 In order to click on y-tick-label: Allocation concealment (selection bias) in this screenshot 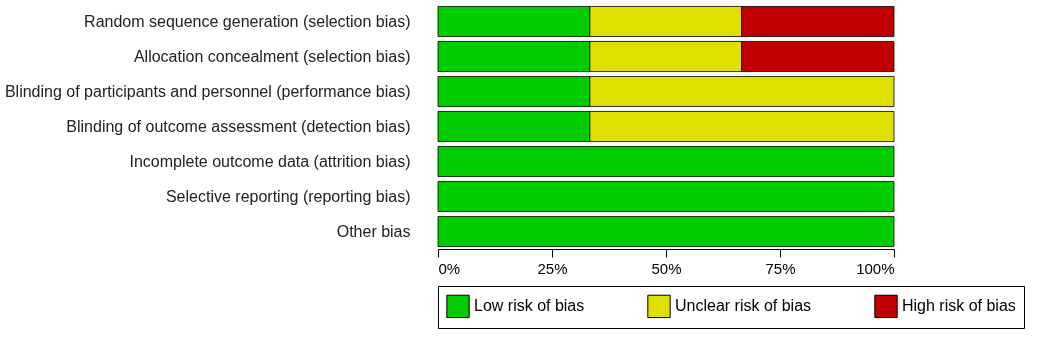, I will do `click(272, 56)`.